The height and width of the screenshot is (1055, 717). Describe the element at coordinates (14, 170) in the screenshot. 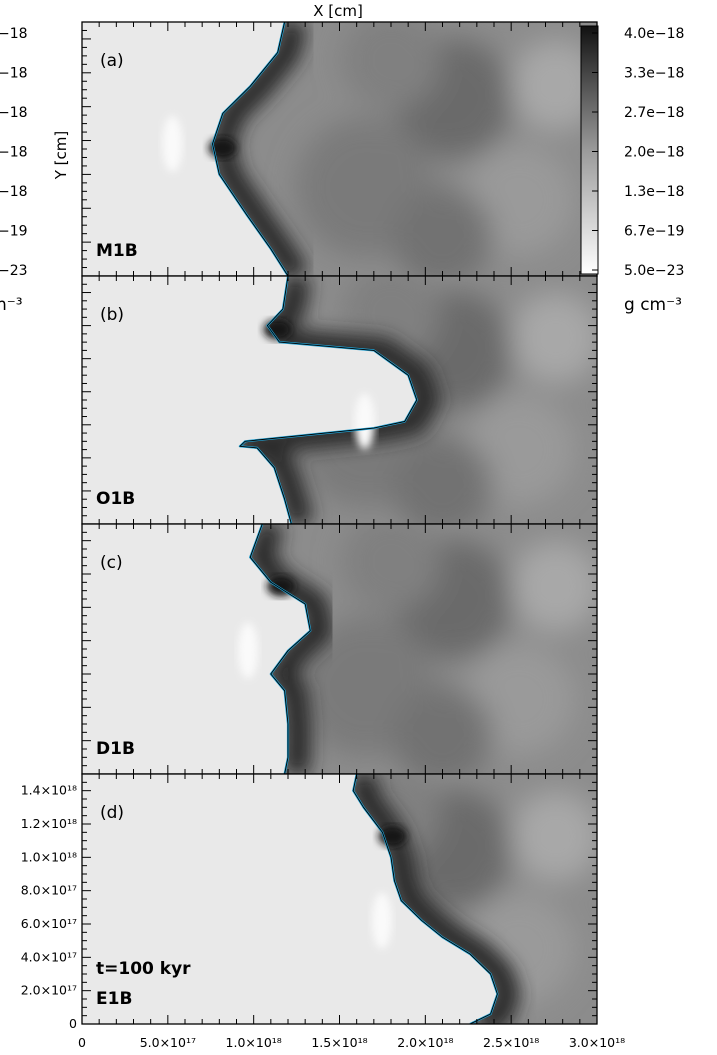

I see `cut-left-labels: −18 −18 −18 −18 −18 −19 −23 n⁻³` at that location.